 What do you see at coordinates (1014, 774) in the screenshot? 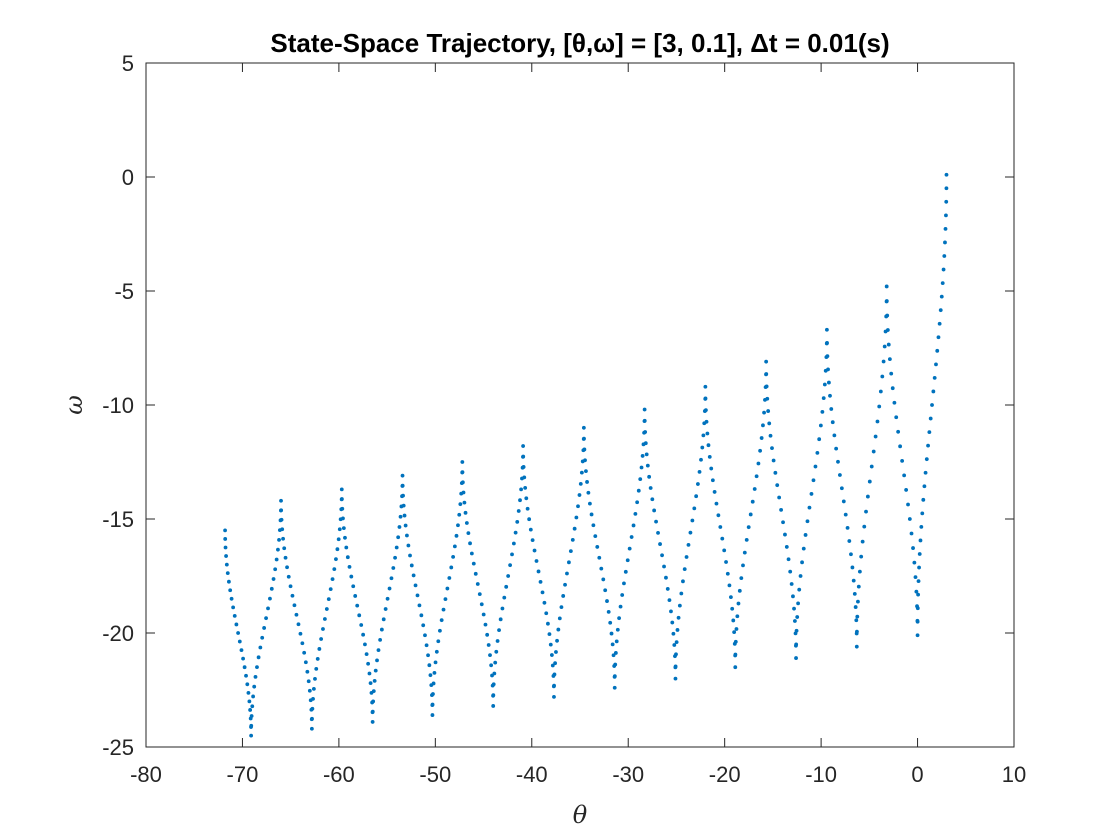
I see `x-tick-label: 10` at bounding box center [1014, 774].